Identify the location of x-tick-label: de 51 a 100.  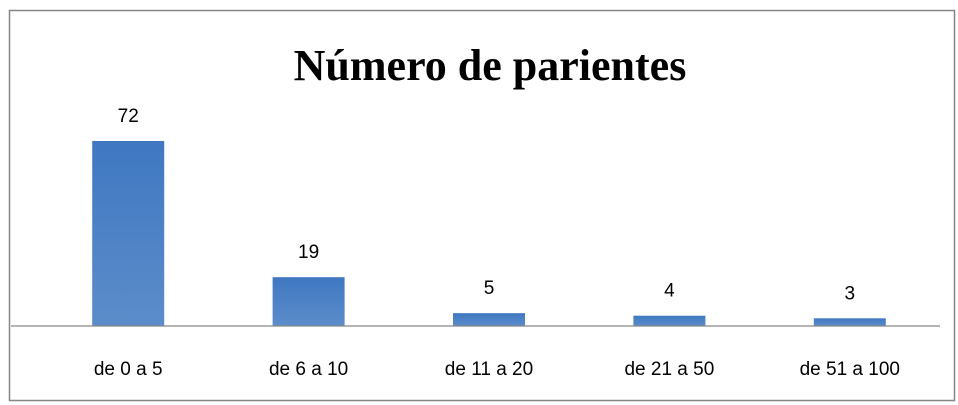
(850, 369).